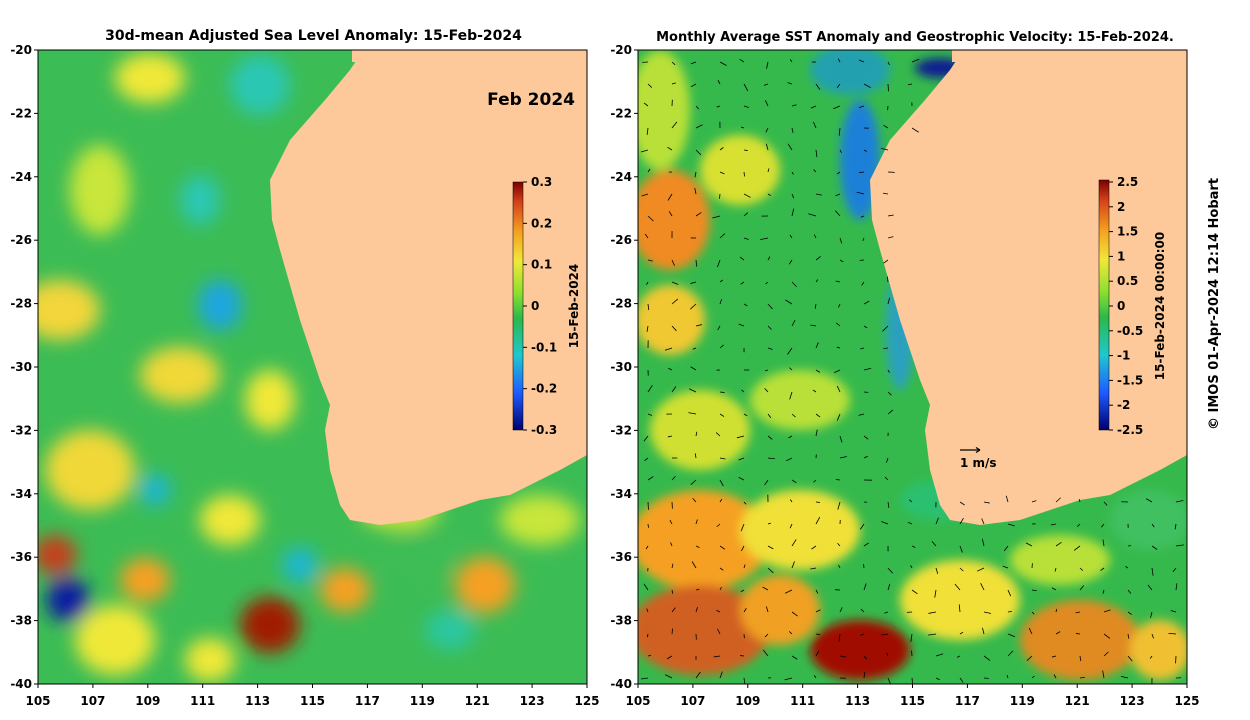 The image size is (1250, 720). Describe the element at coordinates (1127, 182) in the screenshot. I see `colorbar-tick-label: 2.5` at that location.